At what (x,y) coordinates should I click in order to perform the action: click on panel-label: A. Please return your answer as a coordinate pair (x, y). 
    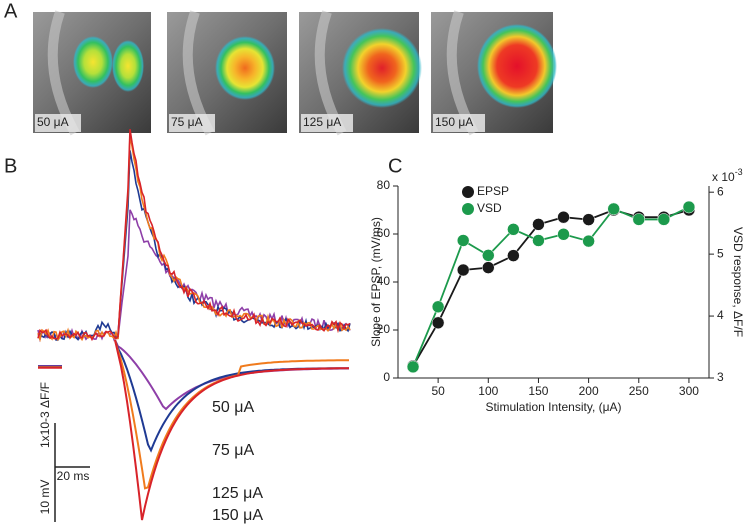
    Looking at the image, I should click on (11, 11).